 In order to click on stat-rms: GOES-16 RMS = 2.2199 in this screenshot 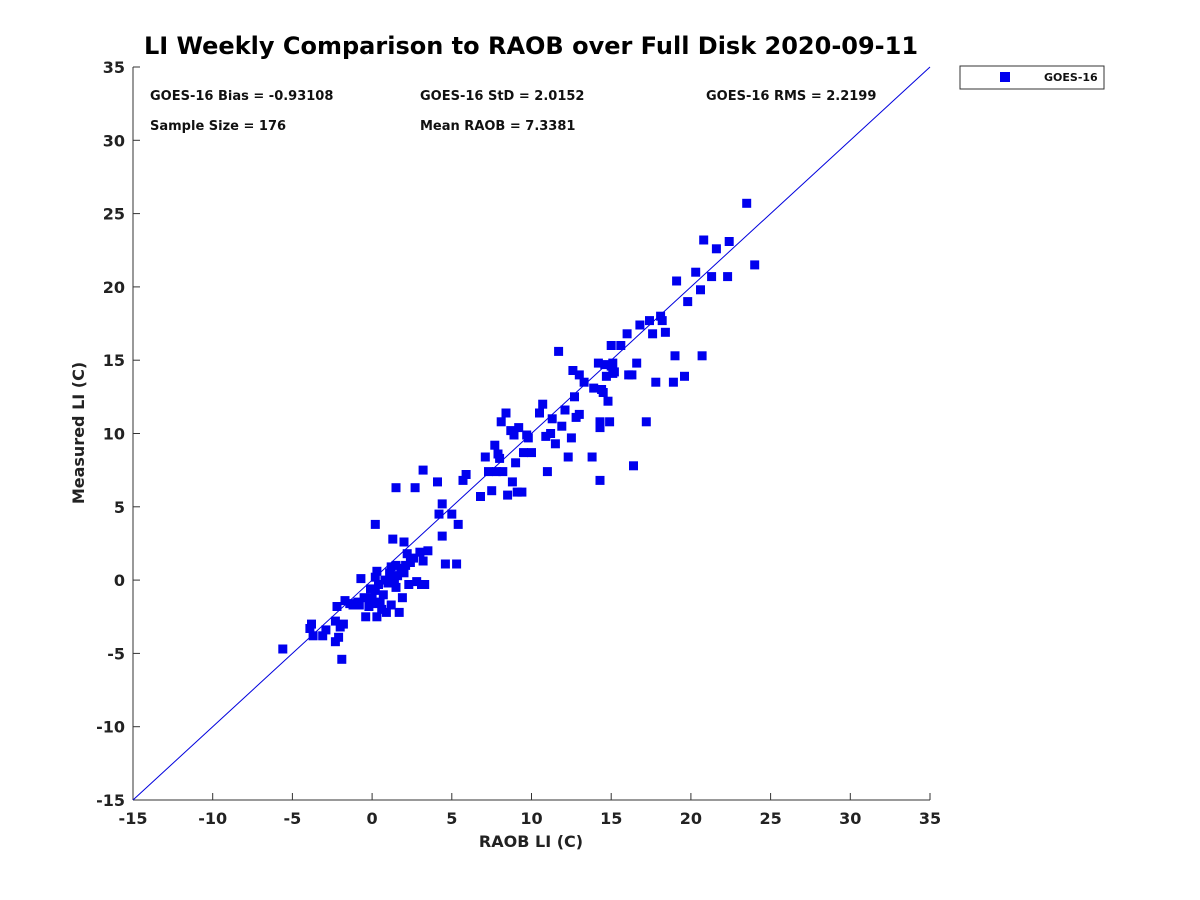, I will do `click(791, 96)`.